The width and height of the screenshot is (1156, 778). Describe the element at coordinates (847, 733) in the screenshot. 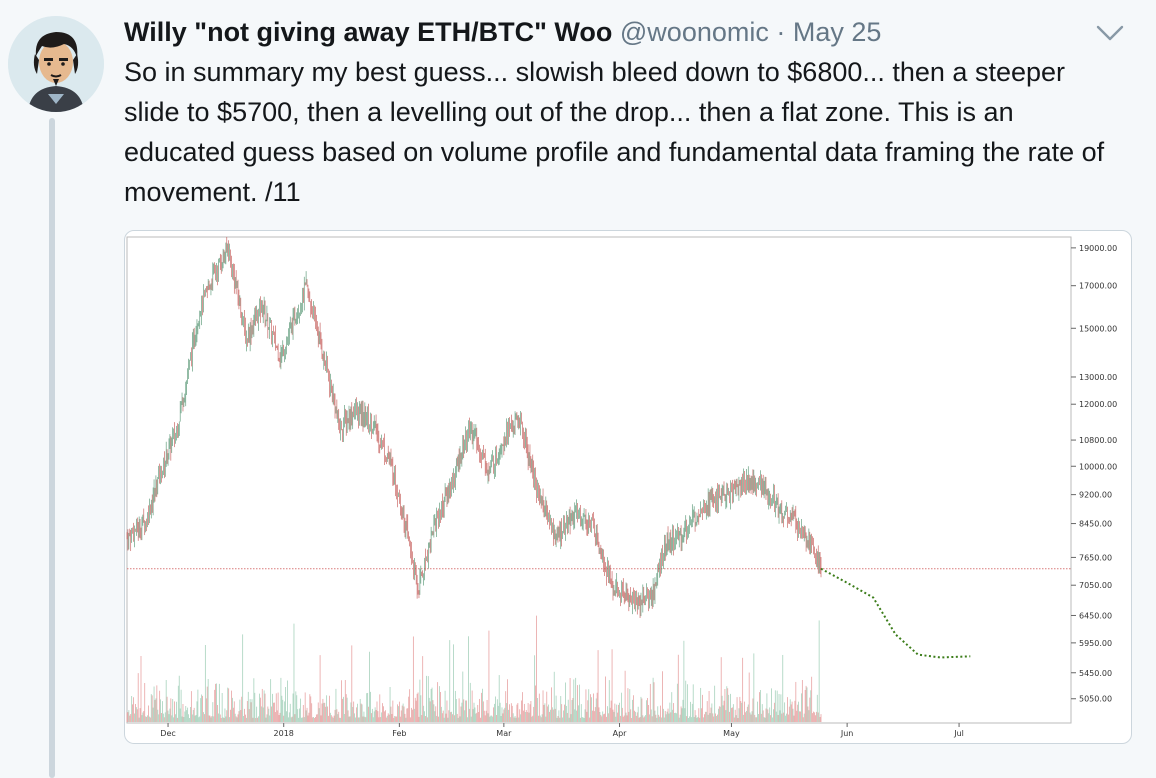

I see `x-tick-label: Jun` at that location.